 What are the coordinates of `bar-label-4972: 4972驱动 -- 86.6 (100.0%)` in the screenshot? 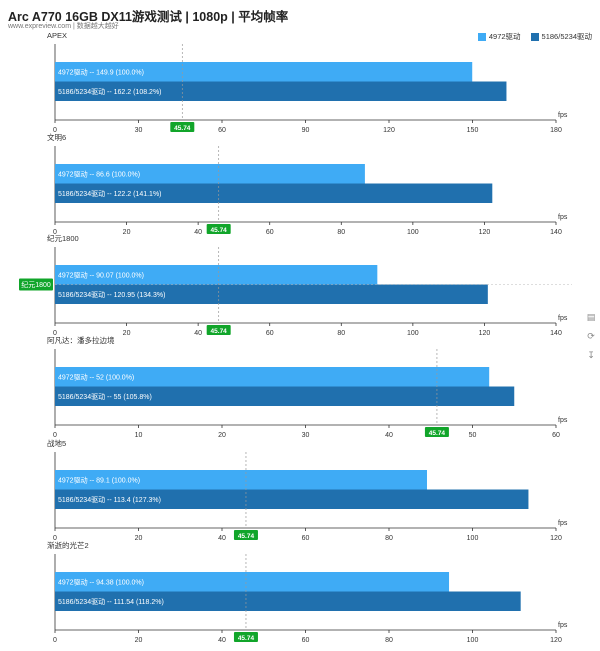 It's located at (99, 173).